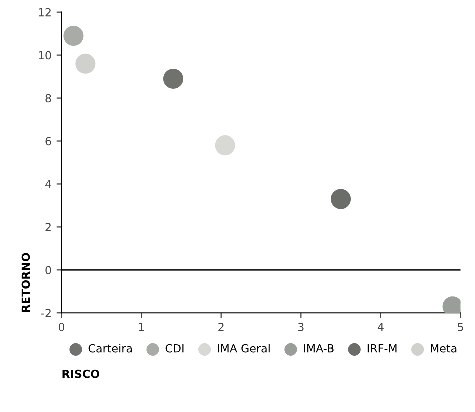 The image size is (475, 412). What do you see at coordinates (46, 313) in the screenshot?
I see `y-tick-label: -2` at bounding box center [46, 313].